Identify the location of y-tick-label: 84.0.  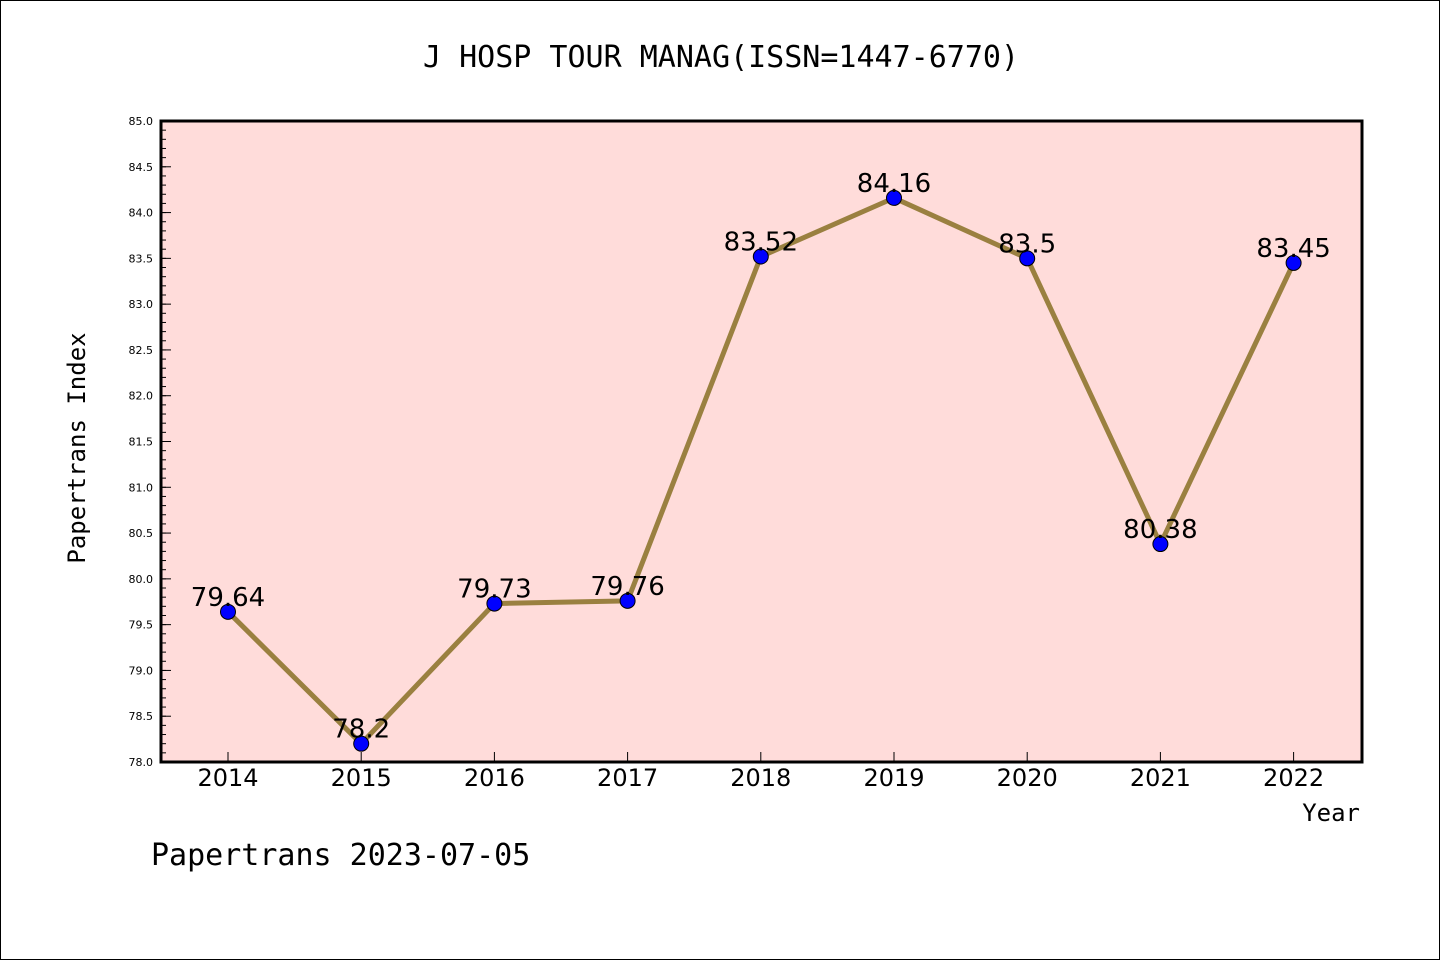
(141, 213).